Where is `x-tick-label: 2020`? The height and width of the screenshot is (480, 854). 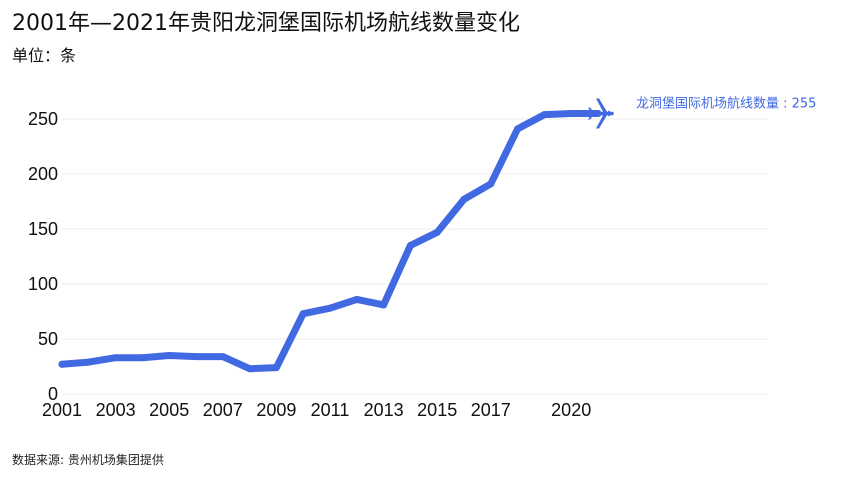
x-tick-label: 2020 is located at coordinates (571, 410).